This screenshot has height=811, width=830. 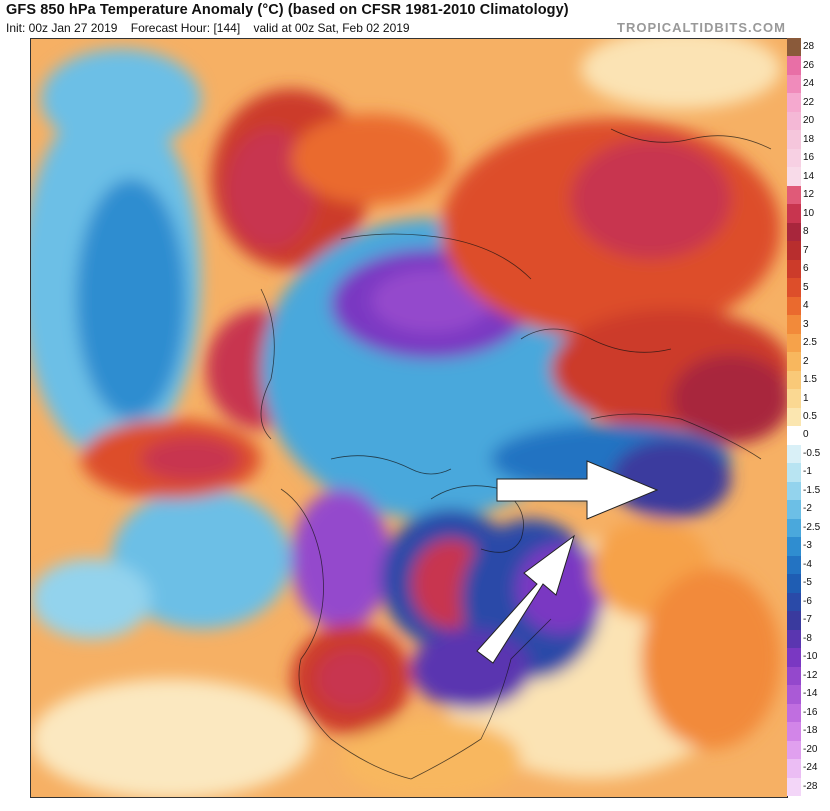 What do you see at coordinates (806, 232) in the screenshot?
I see `colorbar-label: 8` at bounding box center [806, 232].